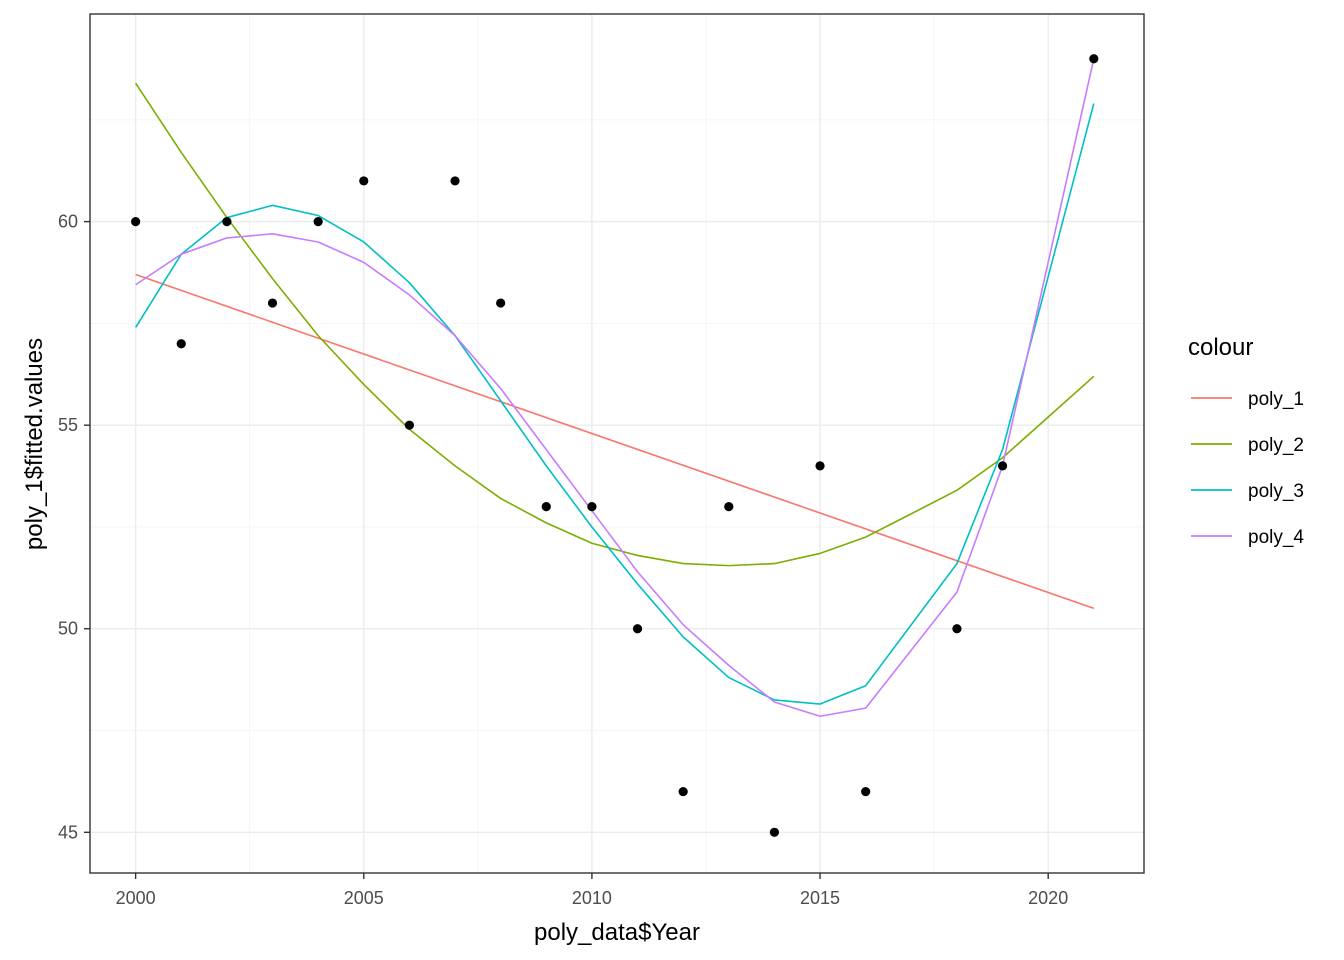  Describe the element at coordinates (1276, 445) in the screenshot. I see `legend-label: poly_2` at that location.